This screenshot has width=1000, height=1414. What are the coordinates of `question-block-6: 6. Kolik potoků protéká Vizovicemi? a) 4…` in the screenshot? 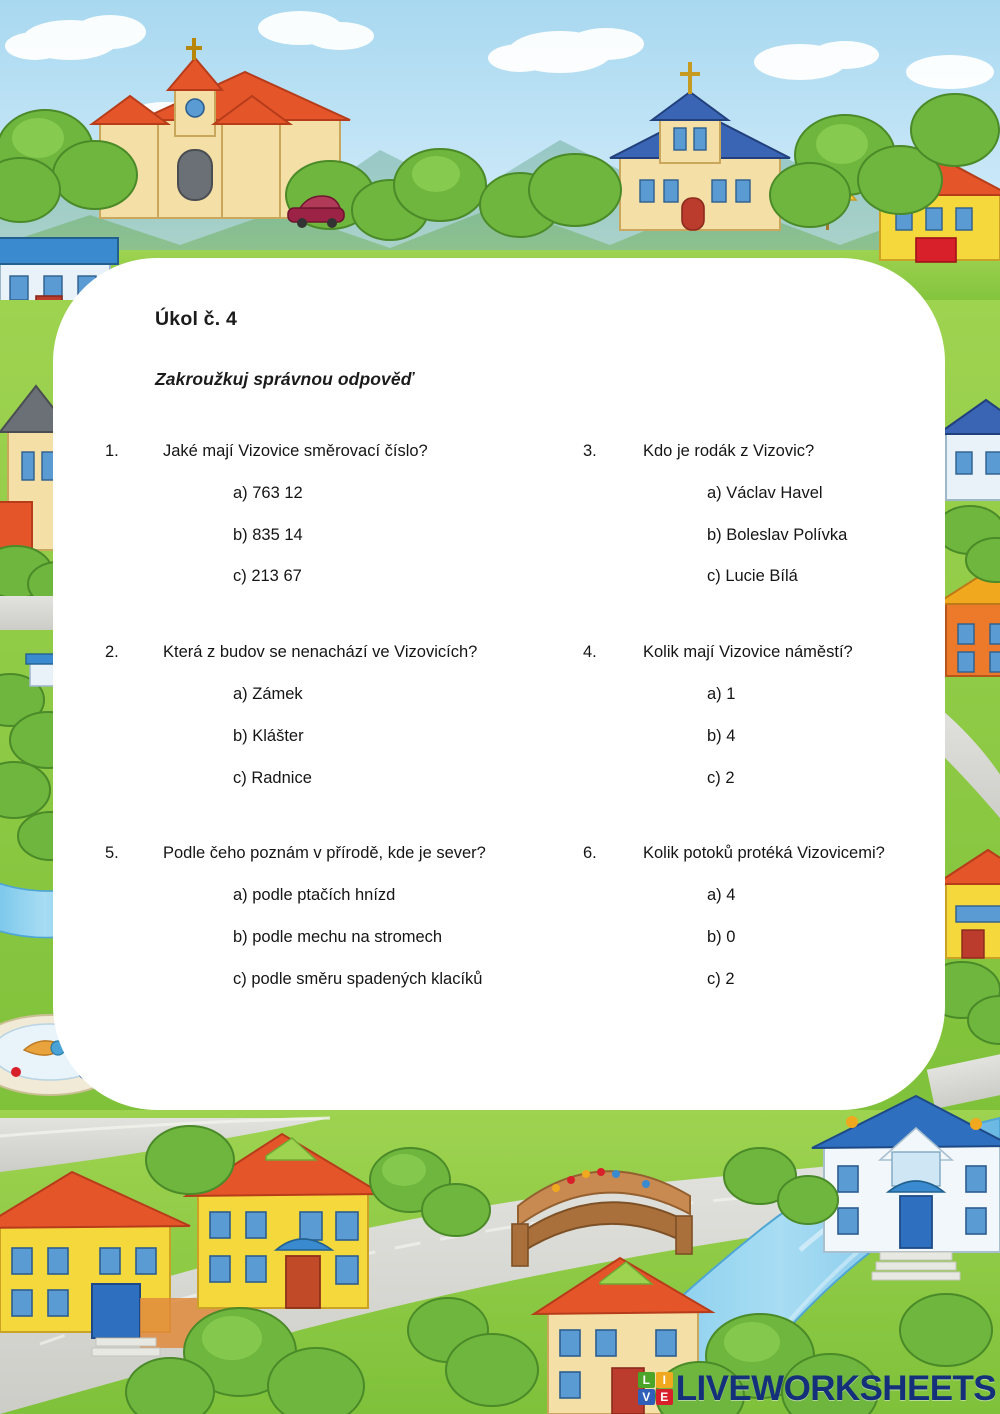 It's located at (738, 916).